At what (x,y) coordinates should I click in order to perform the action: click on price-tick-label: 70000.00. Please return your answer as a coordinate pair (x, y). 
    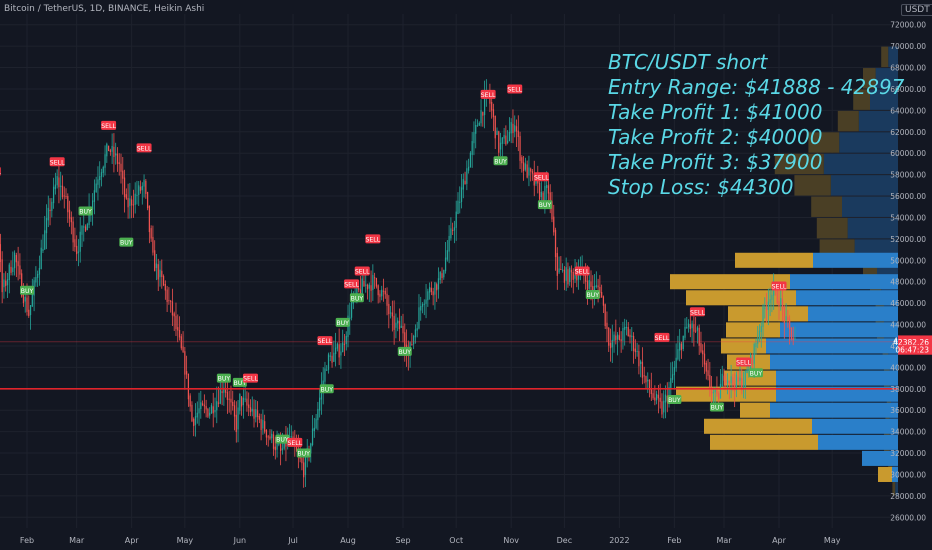
    Looking at the image, I should click on (908, 46).